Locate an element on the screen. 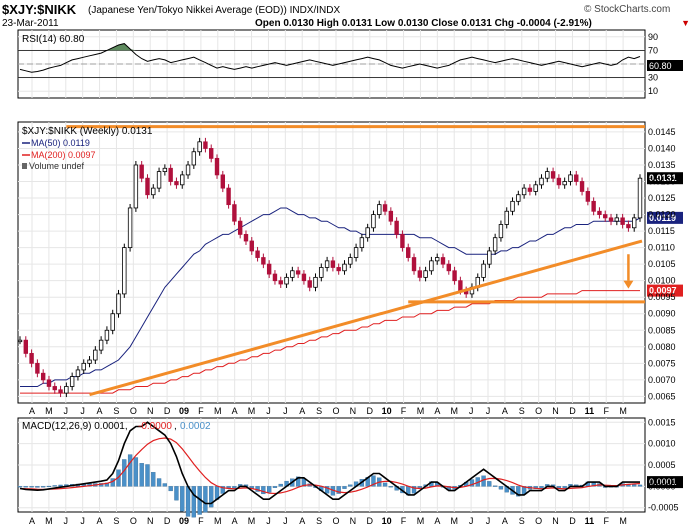 Image resolution: width=700 pixels, height=530 pixels. x-tick-label: D is located at coordinates (370, 411).